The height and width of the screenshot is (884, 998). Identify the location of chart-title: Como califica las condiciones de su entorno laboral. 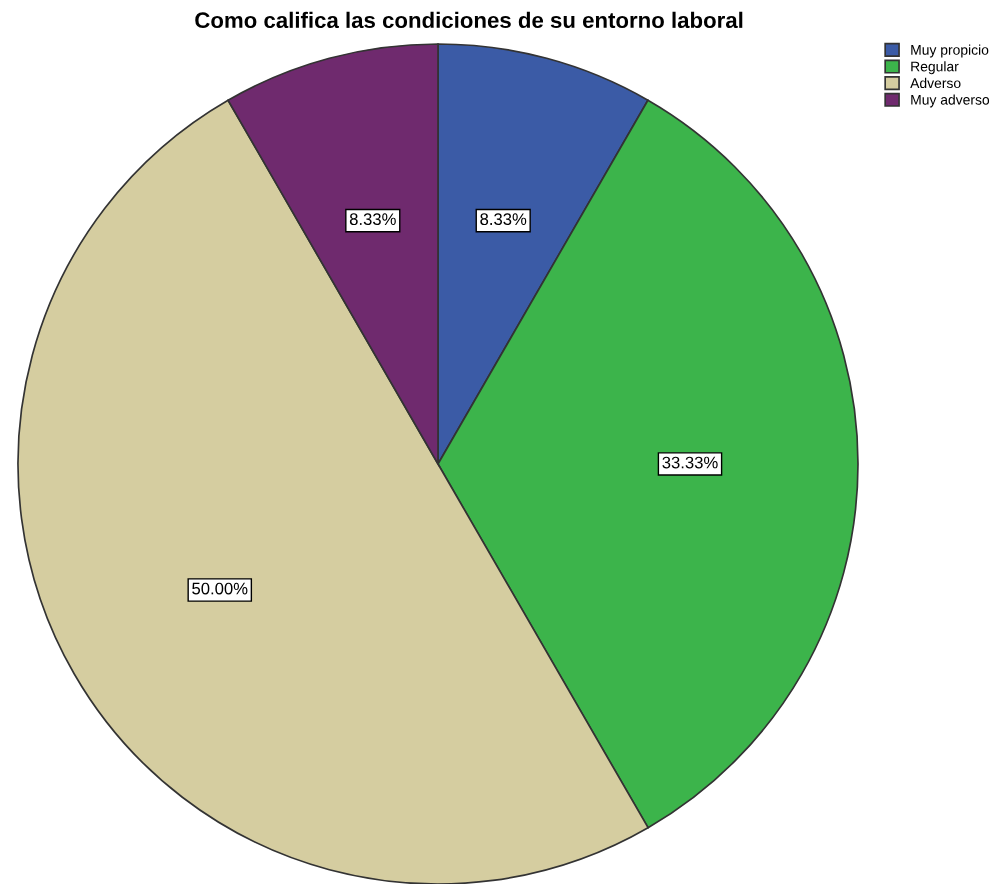
(469, 20).